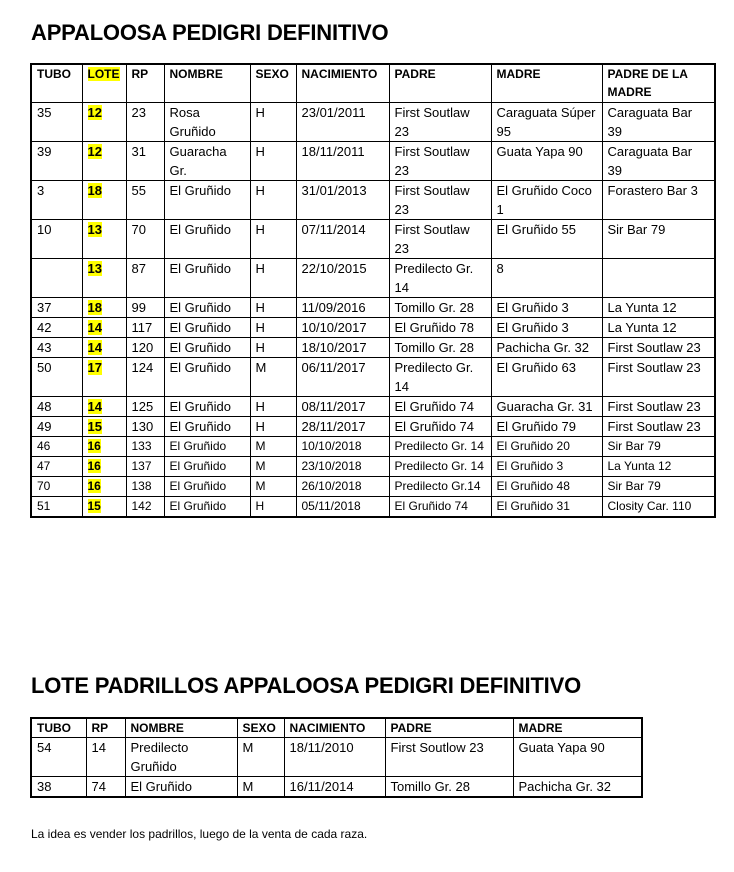 This screenshot has width=734, height=872. What do you see at coordinates (546, 446) in the screenshot?
I see `table-cell: El Gruñido 20` at bounding box center [546, 446].